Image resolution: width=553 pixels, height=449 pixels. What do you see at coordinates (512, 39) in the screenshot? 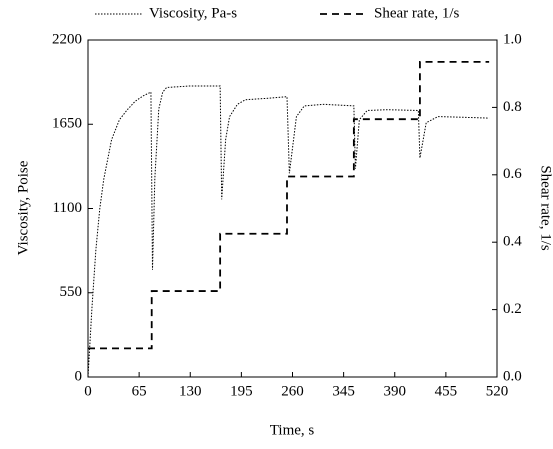
I see `y2-tick-label: 1.0` at bounding box center [512, 39].